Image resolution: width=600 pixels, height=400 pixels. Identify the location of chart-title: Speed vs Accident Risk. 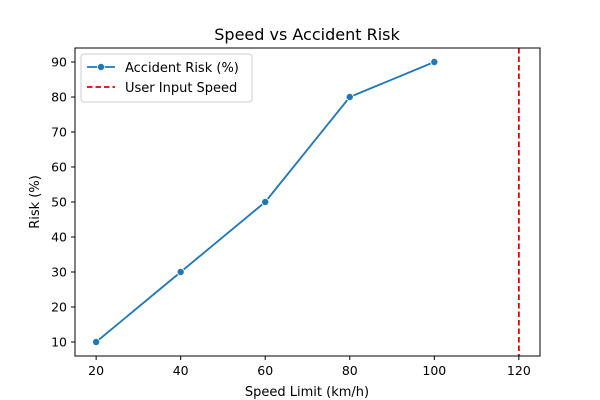
(307, 34).